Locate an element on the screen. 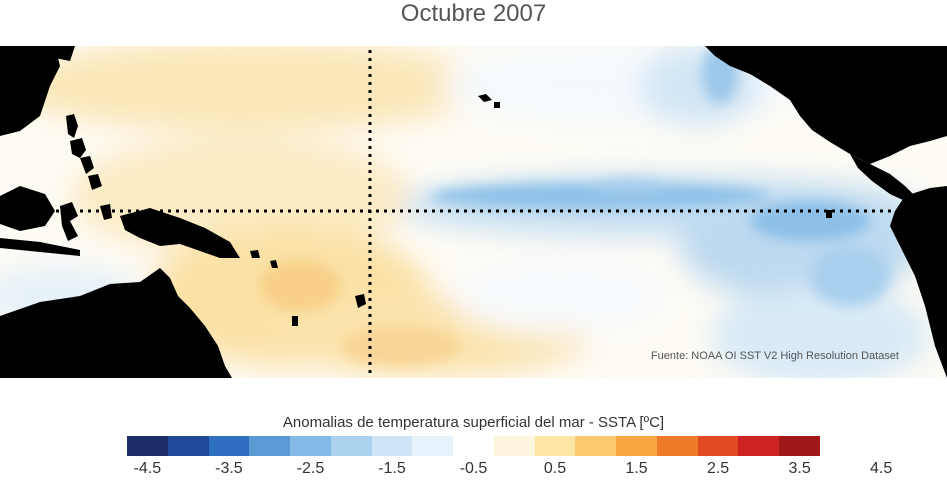 The image size is (947, 480). color-bar is located at coordinates (474, 446).